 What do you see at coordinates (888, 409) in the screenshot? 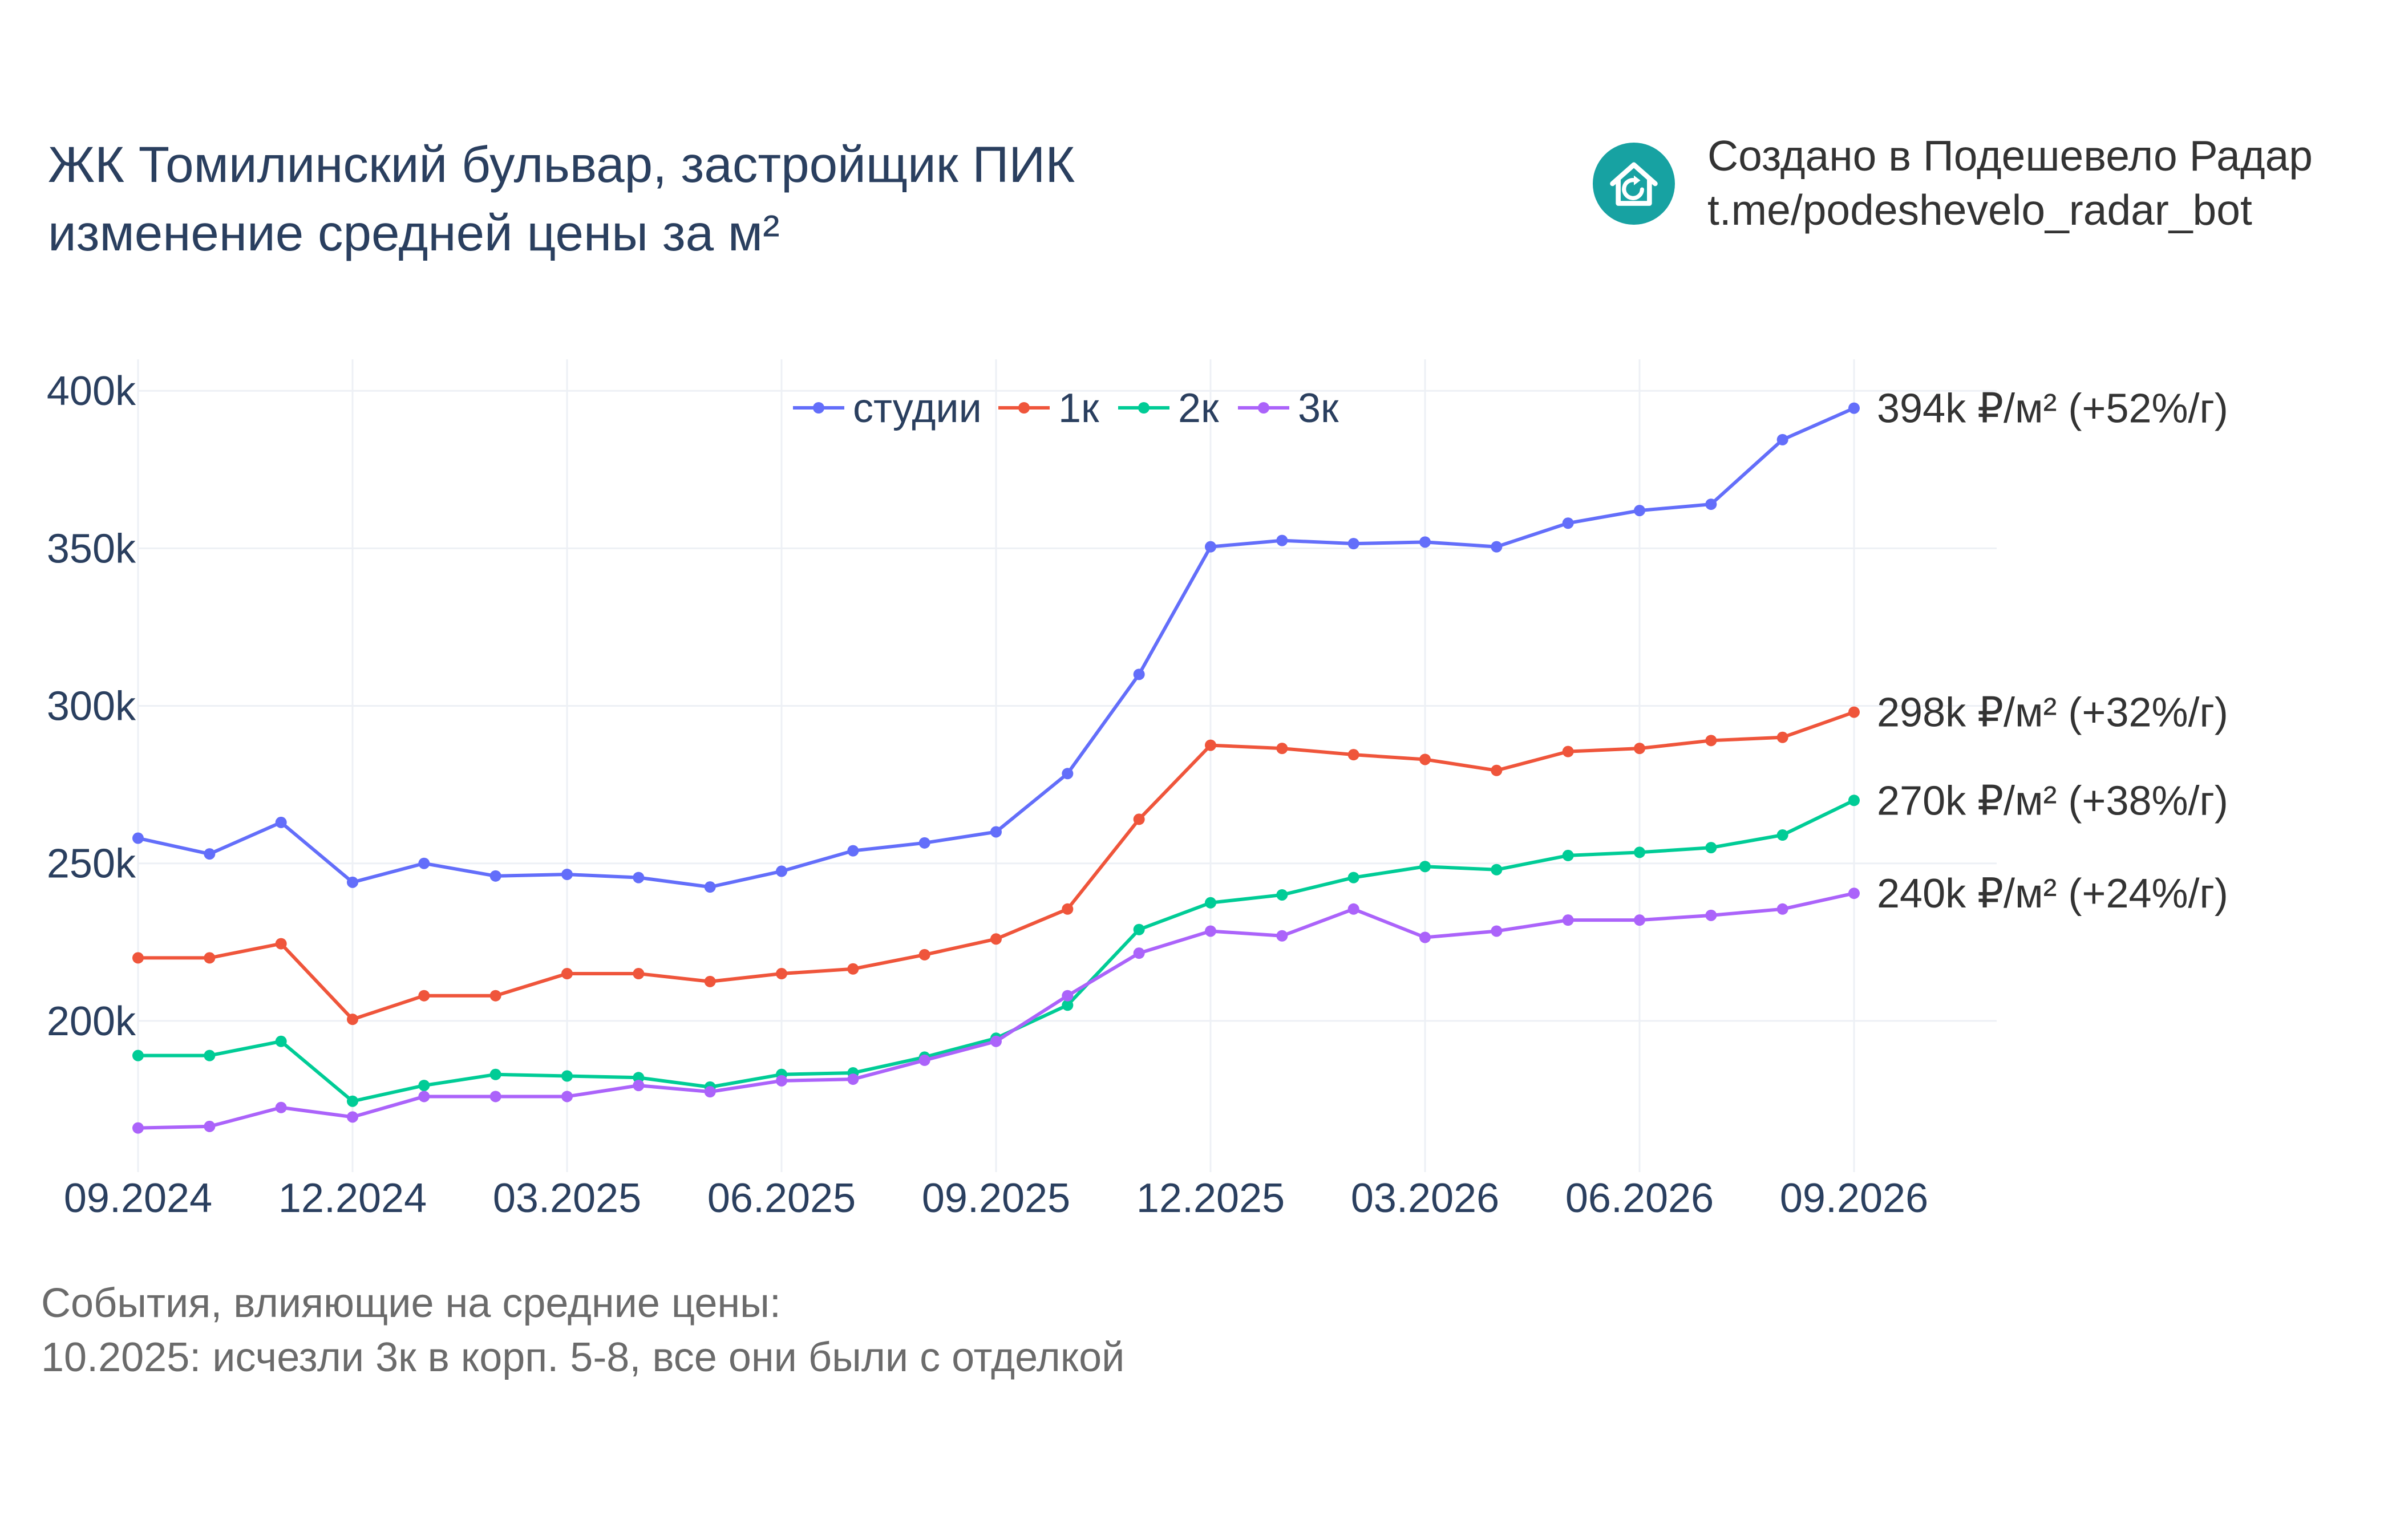
I see `legend-item-студии: студии` at bounding box center [888, 409].